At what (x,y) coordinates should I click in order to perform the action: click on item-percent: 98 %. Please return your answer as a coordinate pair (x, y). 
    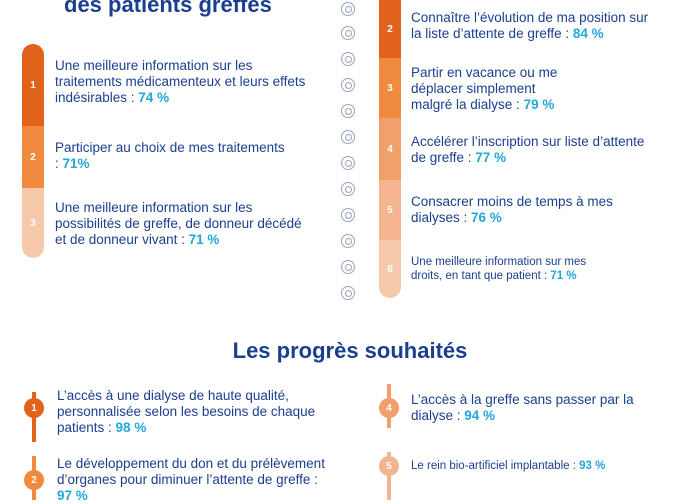
    Looking at the image, I should click on (131, 427).